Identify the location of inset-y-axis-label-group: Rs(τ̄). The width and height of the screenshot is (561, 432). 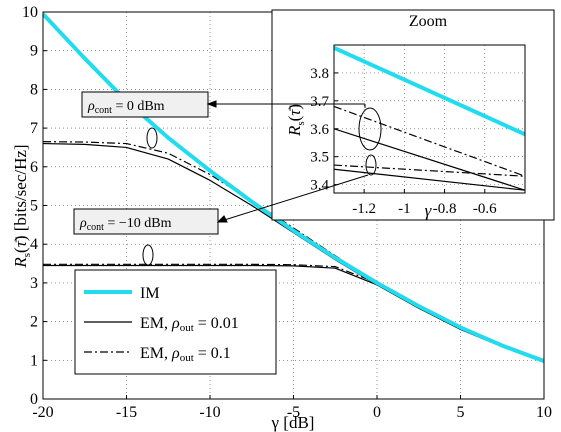
(296, 120).